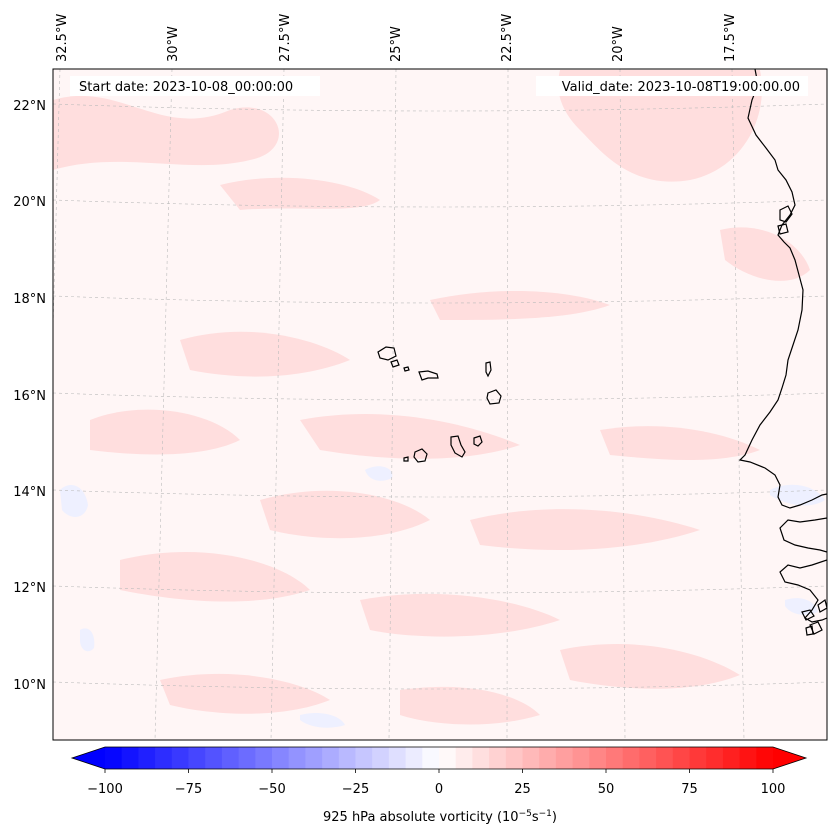 This screenshot has width=837, height=839. What do you see at coordinates (29, 299) in the screenshot?
I see `lat-label: 18°N` at bounding box center [29, 299].